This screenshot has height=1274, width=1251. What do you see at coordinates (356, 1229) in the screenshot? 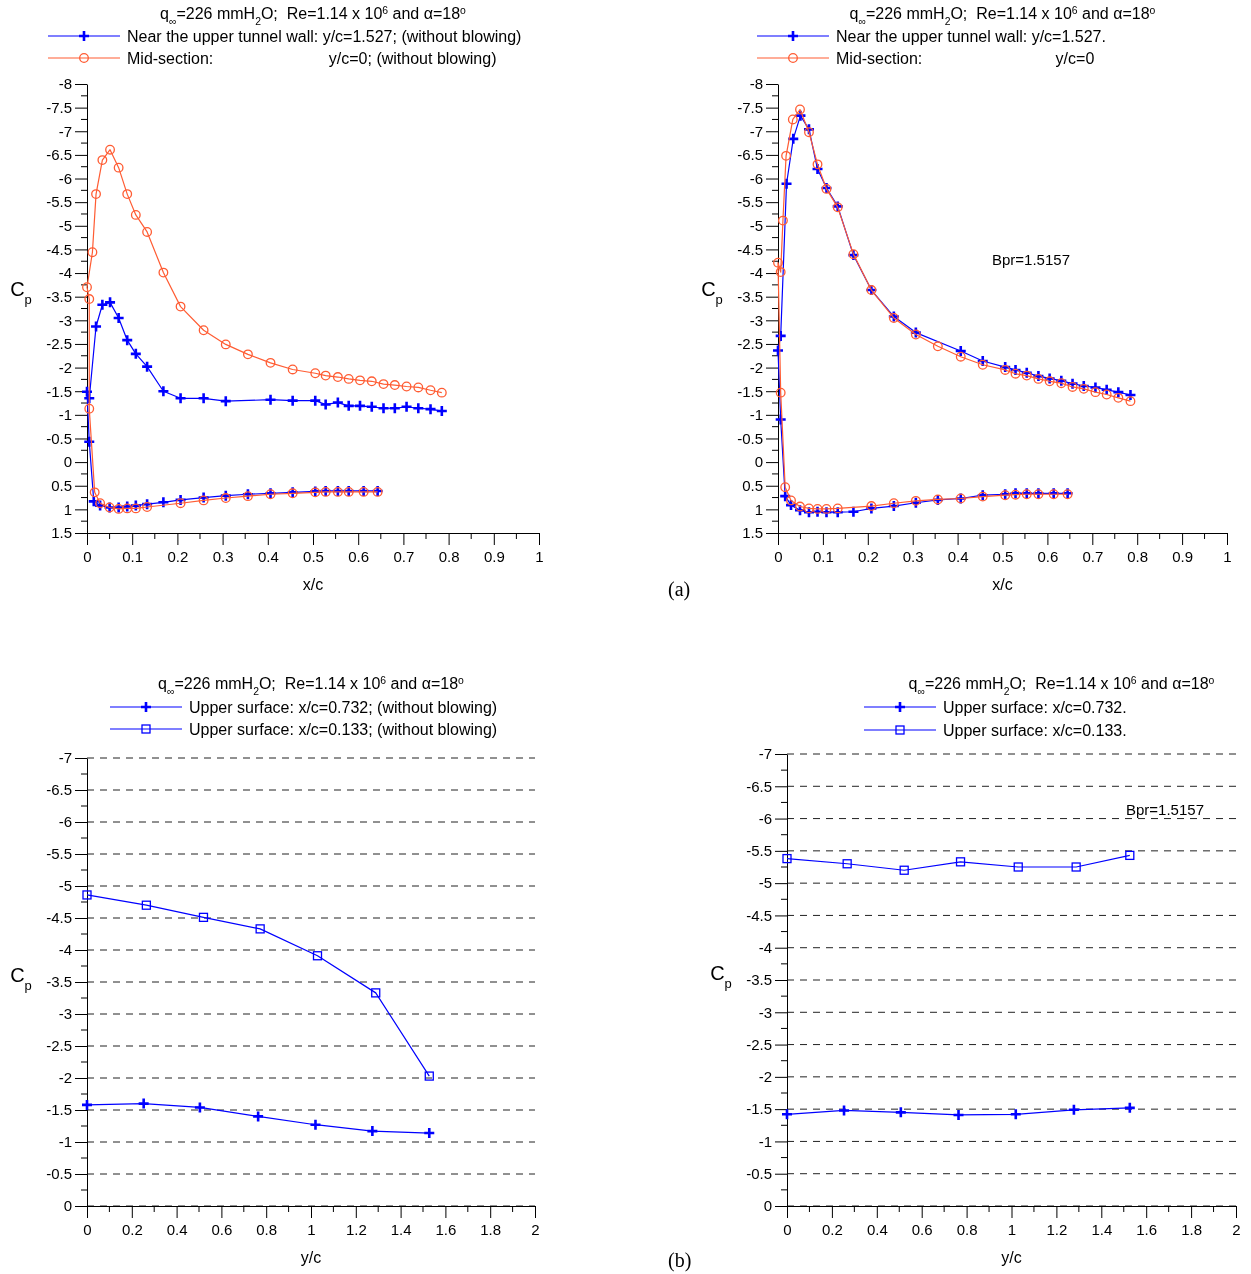
I see `x-tick-label: 1.2` at bounding box center [356, 1229].